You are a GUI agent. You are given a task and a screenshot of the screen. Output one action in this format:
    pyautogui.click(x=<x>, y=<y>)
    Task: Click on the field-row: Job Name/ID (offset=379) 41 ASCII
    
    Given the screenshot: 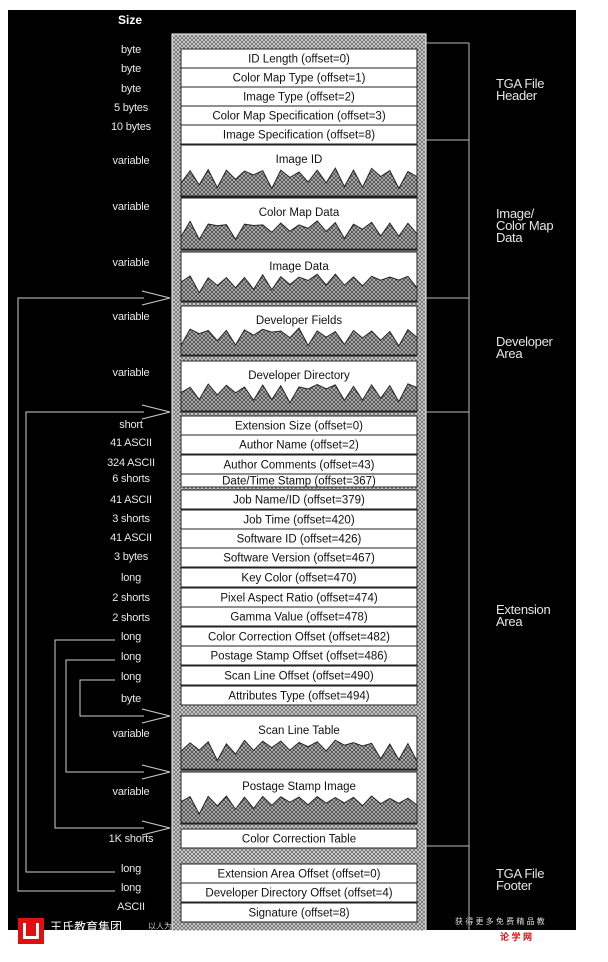 What is the action you would take?
    pyautogui.click(x=264, y=499)
    